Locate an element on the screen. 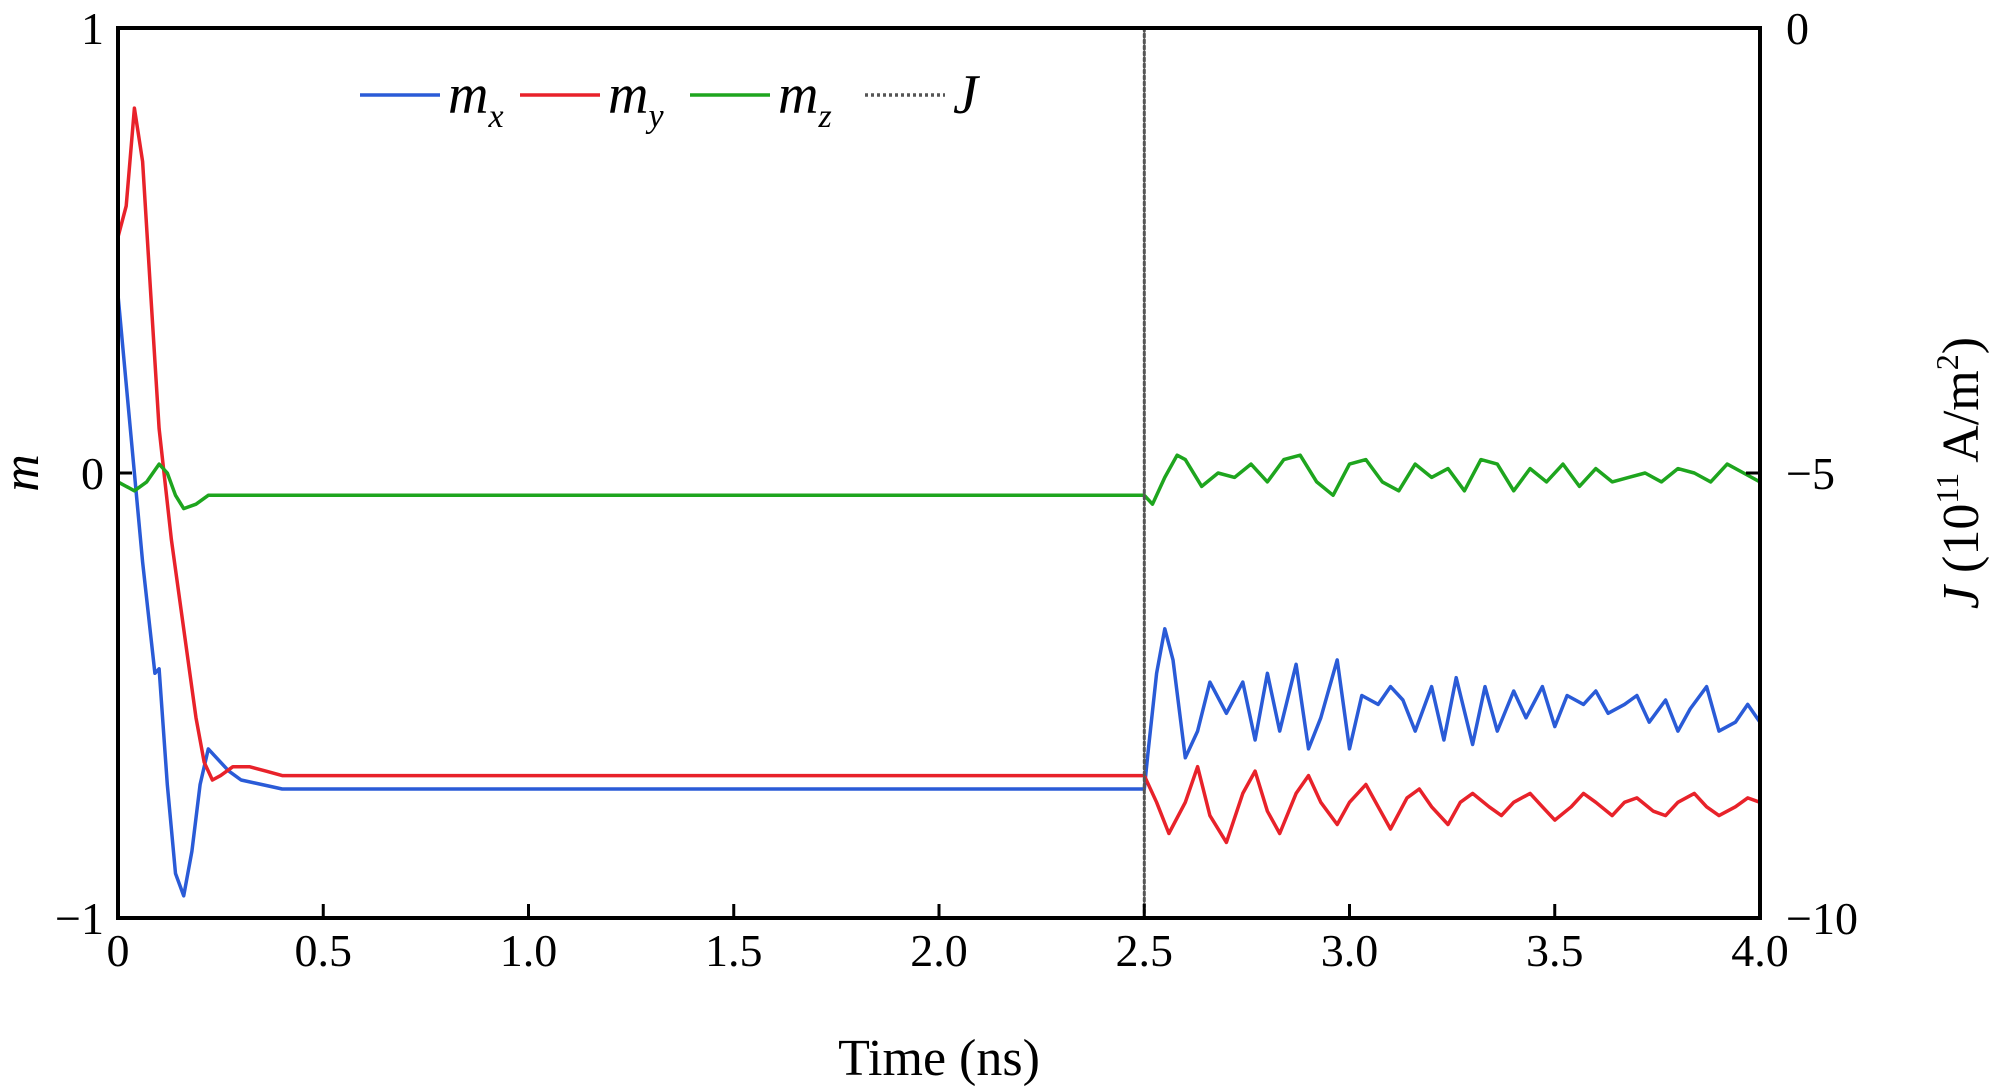  x-tick-label: 3.0 is located at coordinates (1350, 950).